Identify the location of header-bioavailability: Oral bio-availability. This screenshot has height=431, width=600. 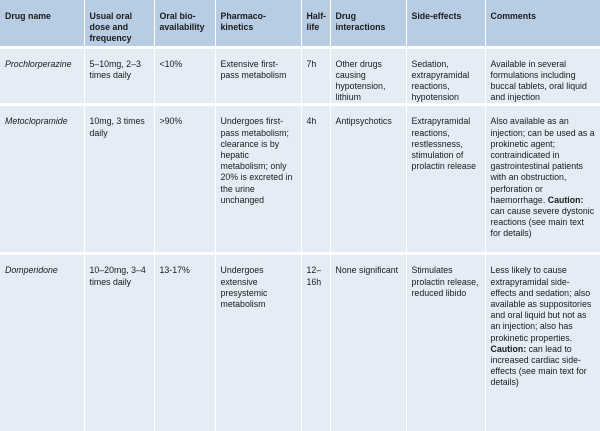
(185, 23).